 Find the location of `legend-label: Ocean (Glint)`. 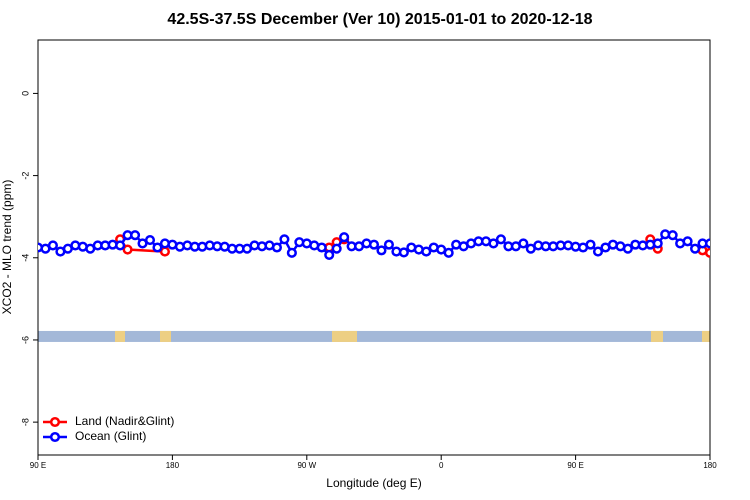

legend-label: Ocean (Glint) is located at coordinates (110, 436).